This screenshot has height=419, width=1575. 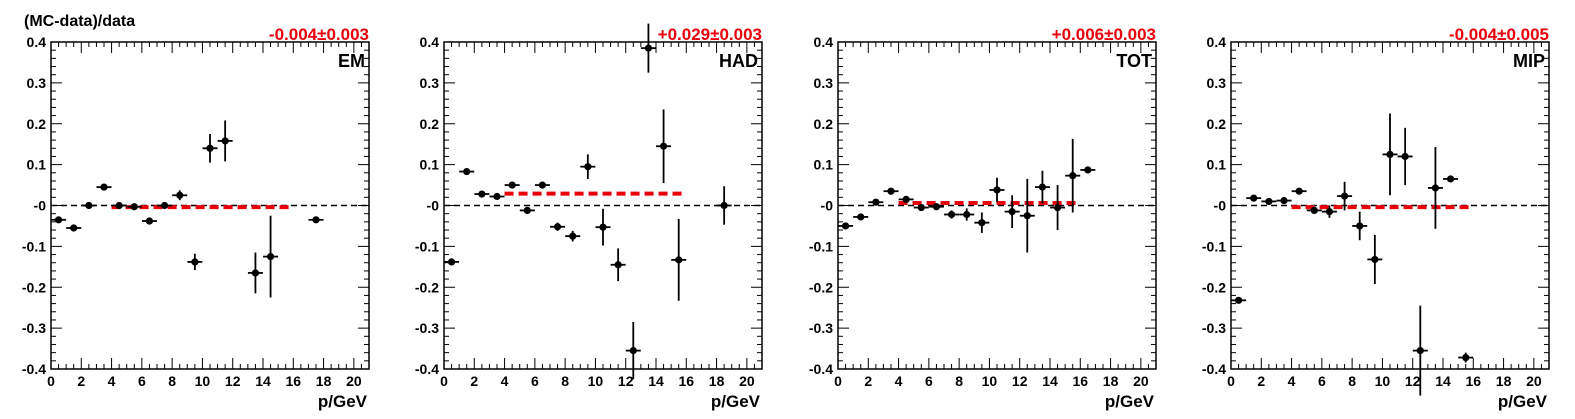 What do you see at coordinates (1141, 381) in the screenshot?
I see `x-tick-label: 20` at bounding box center [1141, 381].